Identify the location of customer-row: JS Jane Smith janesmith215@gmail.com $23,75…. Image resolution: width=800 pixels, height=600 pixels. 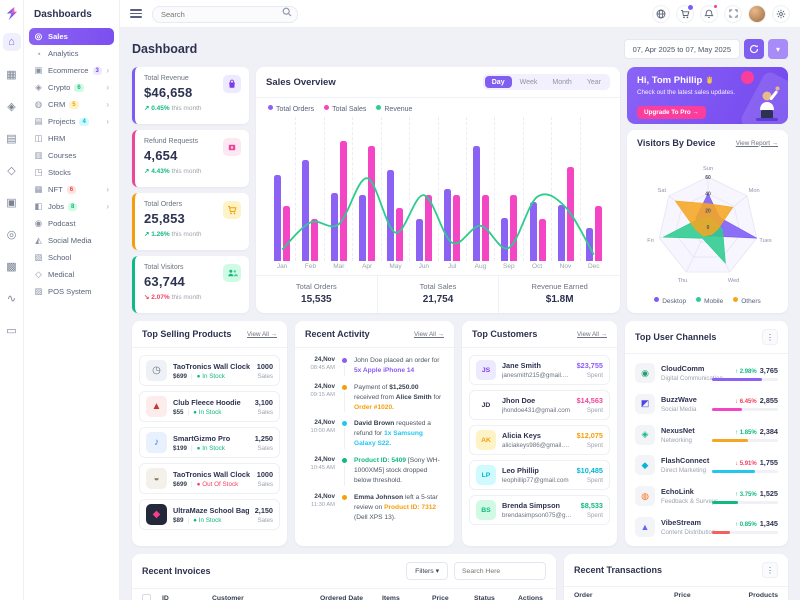
(539, 370).